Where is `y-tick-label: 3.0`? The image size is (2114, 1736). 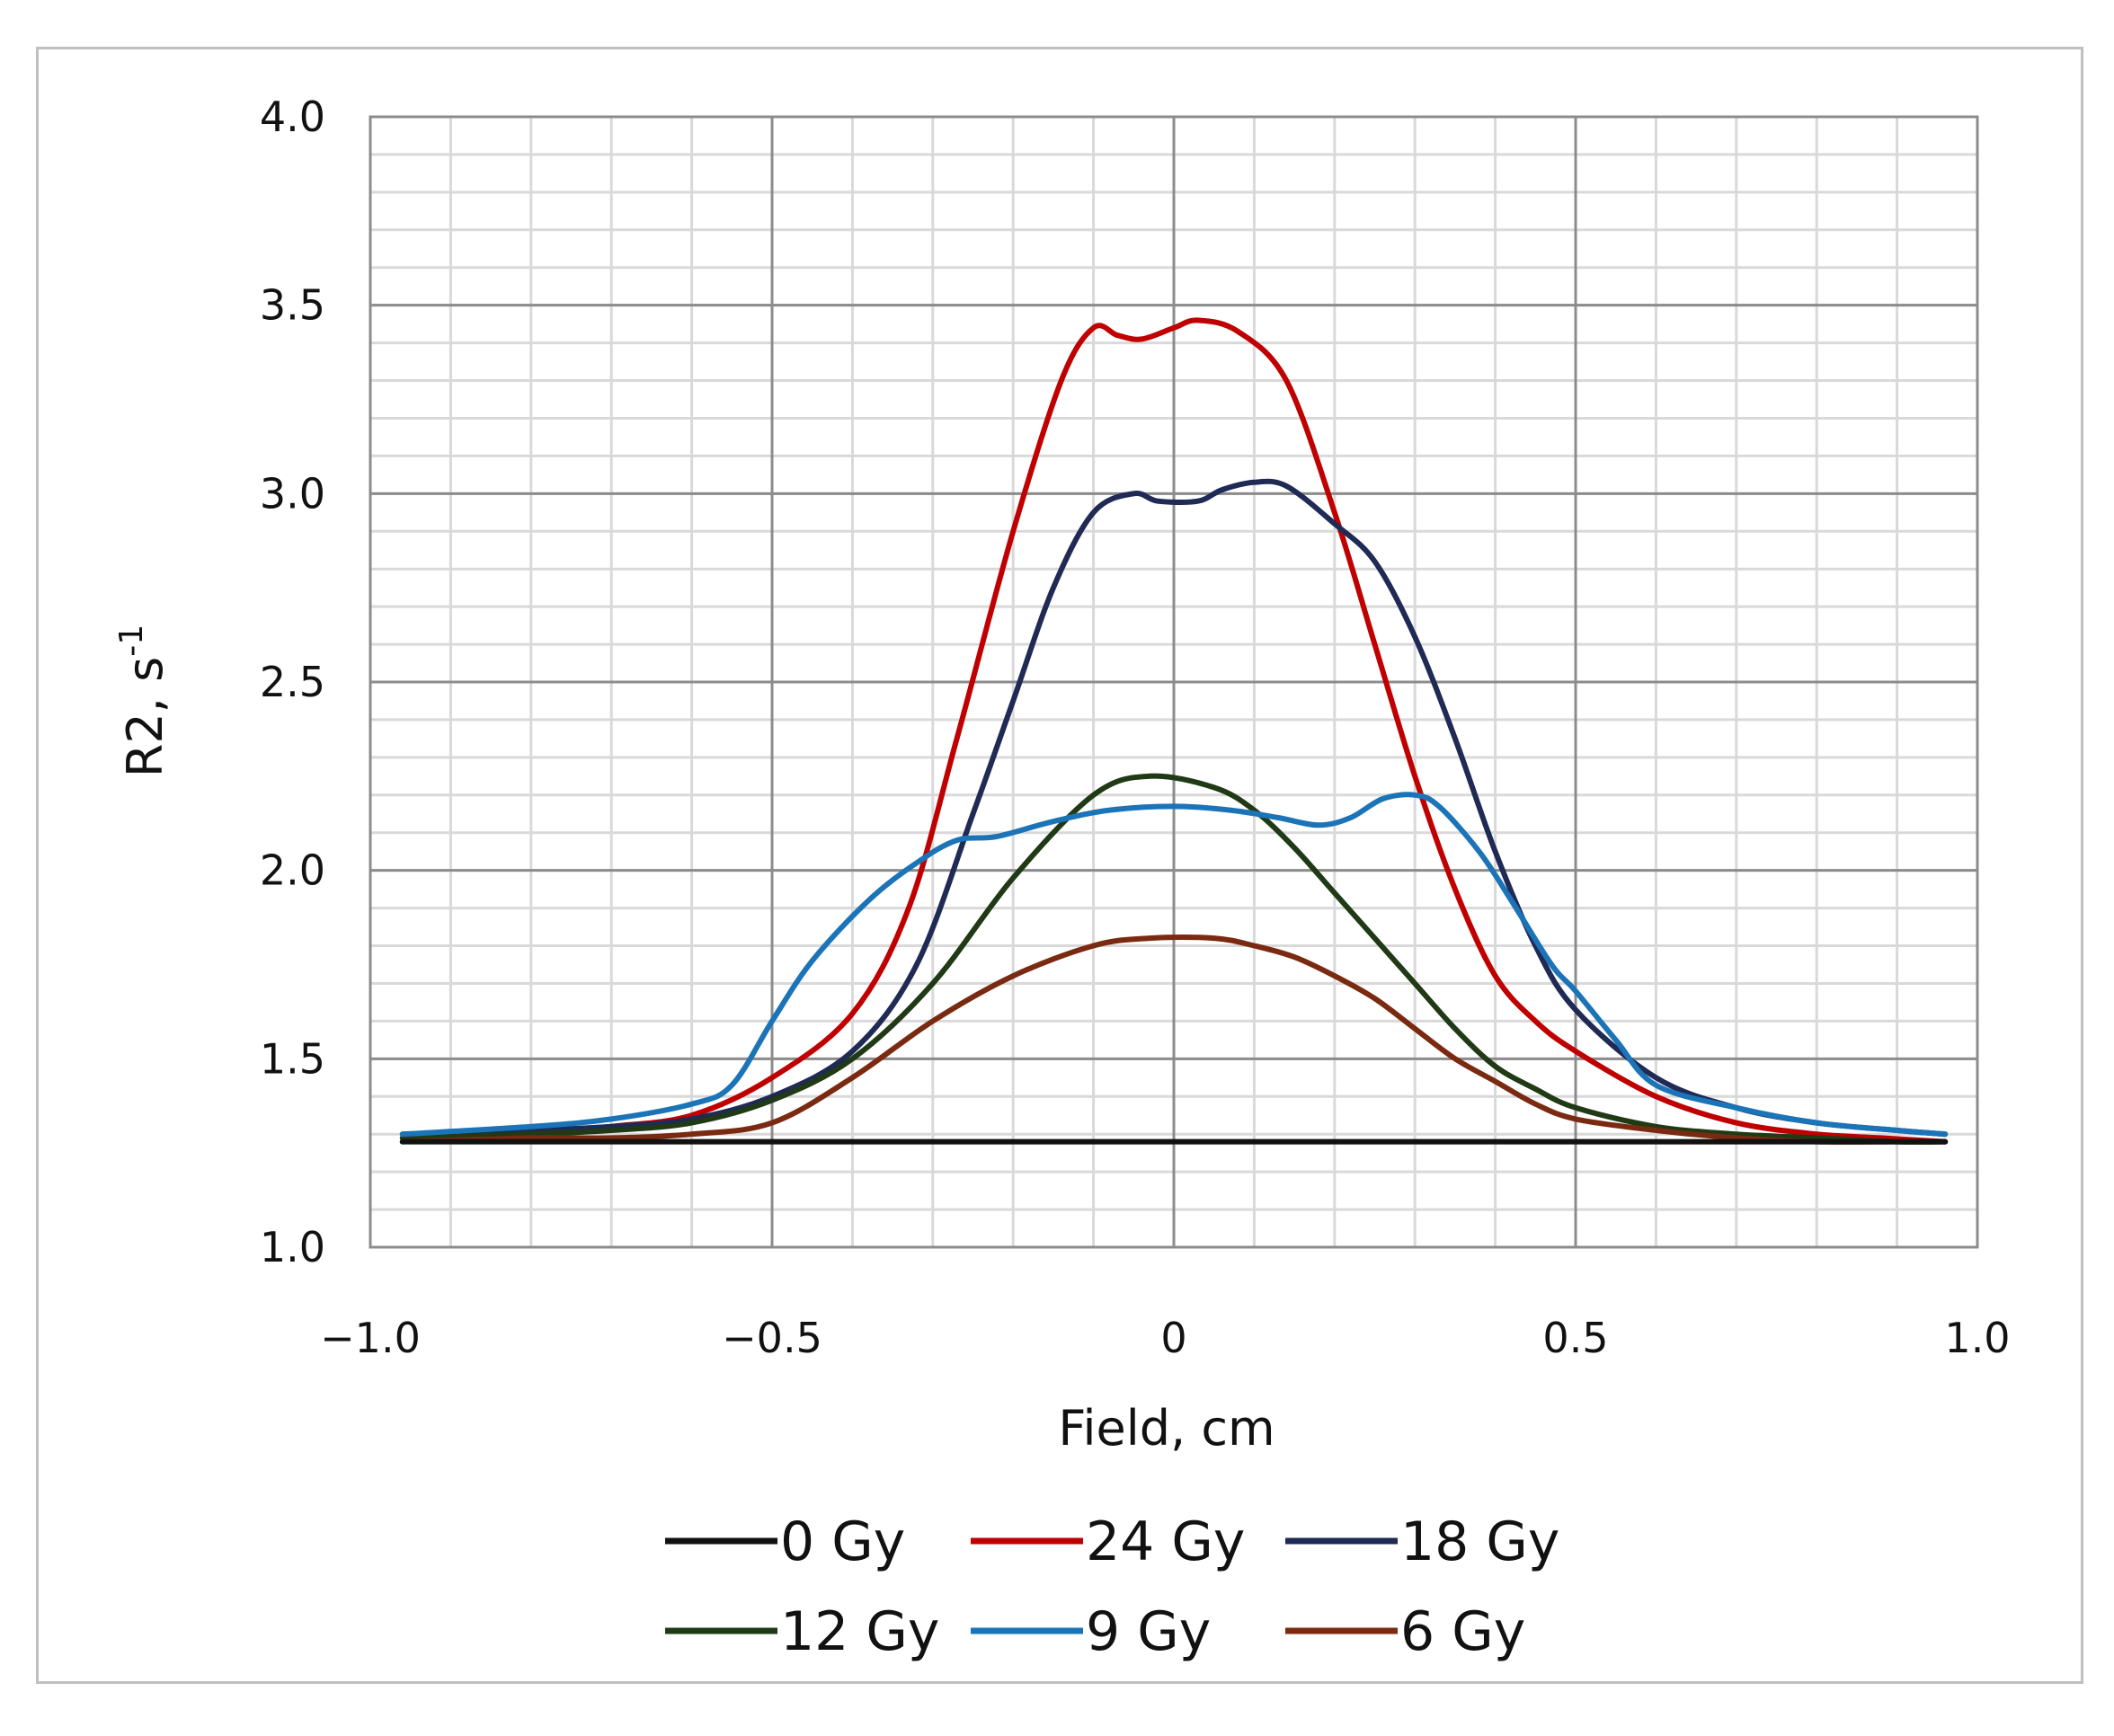
y-tick-label: 3.0 is located at coordinates (292, 493).